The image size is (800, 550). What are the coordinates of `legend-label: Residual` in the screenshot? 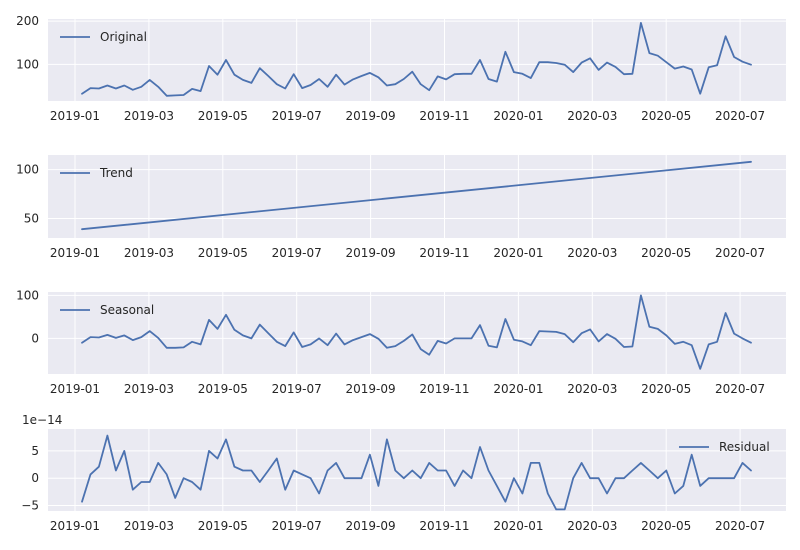 It's located at (744, 447).